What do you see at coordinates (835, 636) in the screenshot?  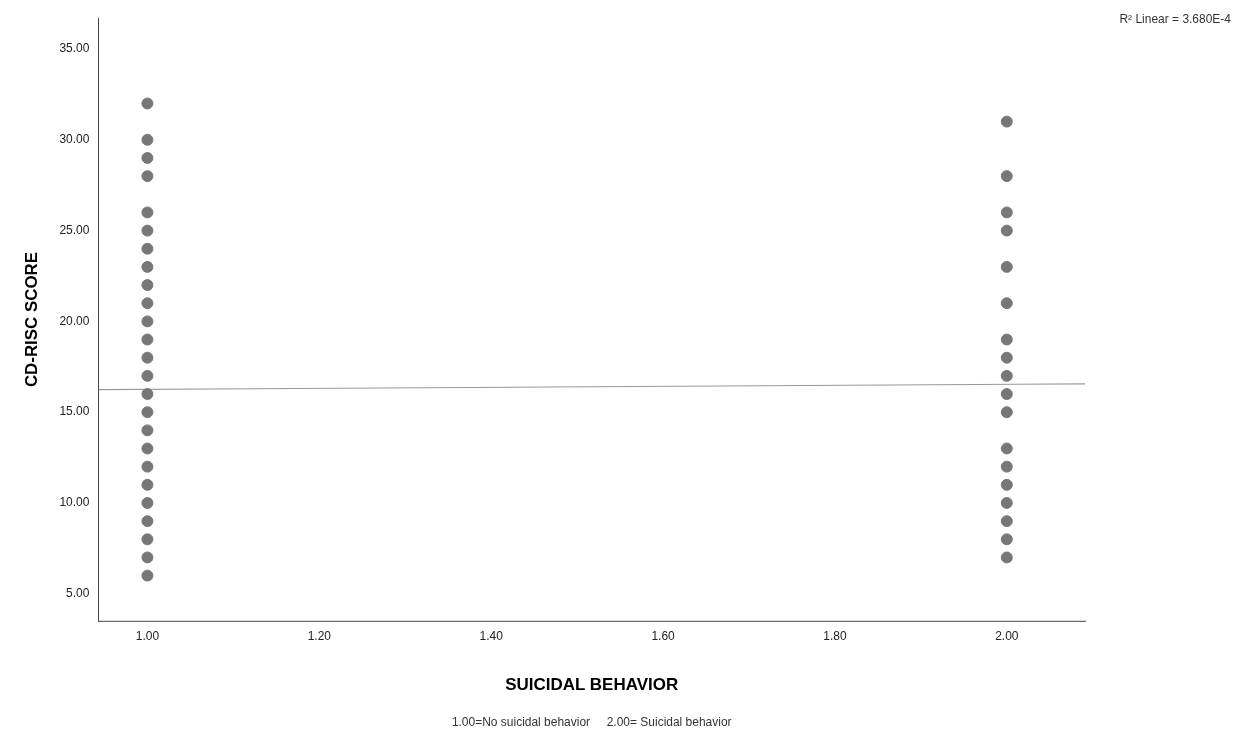 I see `x-tick-label: 1.80` at bounding box center [835, 636].